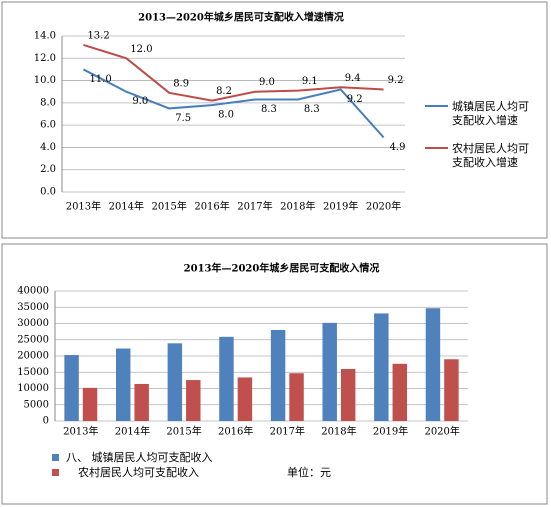 The image size is (551, 507). What do you see at coordinates (183, 118) in the screenshot?
I see `data-label: 7.5` at bounding box center [183, 118].